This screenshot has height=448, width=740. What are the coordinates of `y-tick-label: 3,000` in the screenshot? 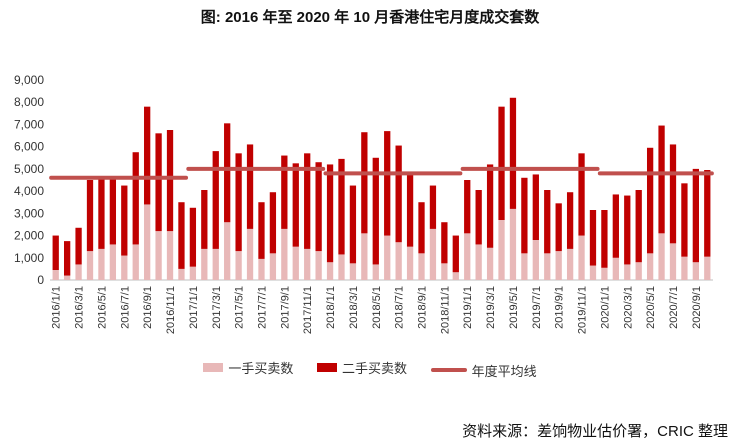 It's located at (29, 213).